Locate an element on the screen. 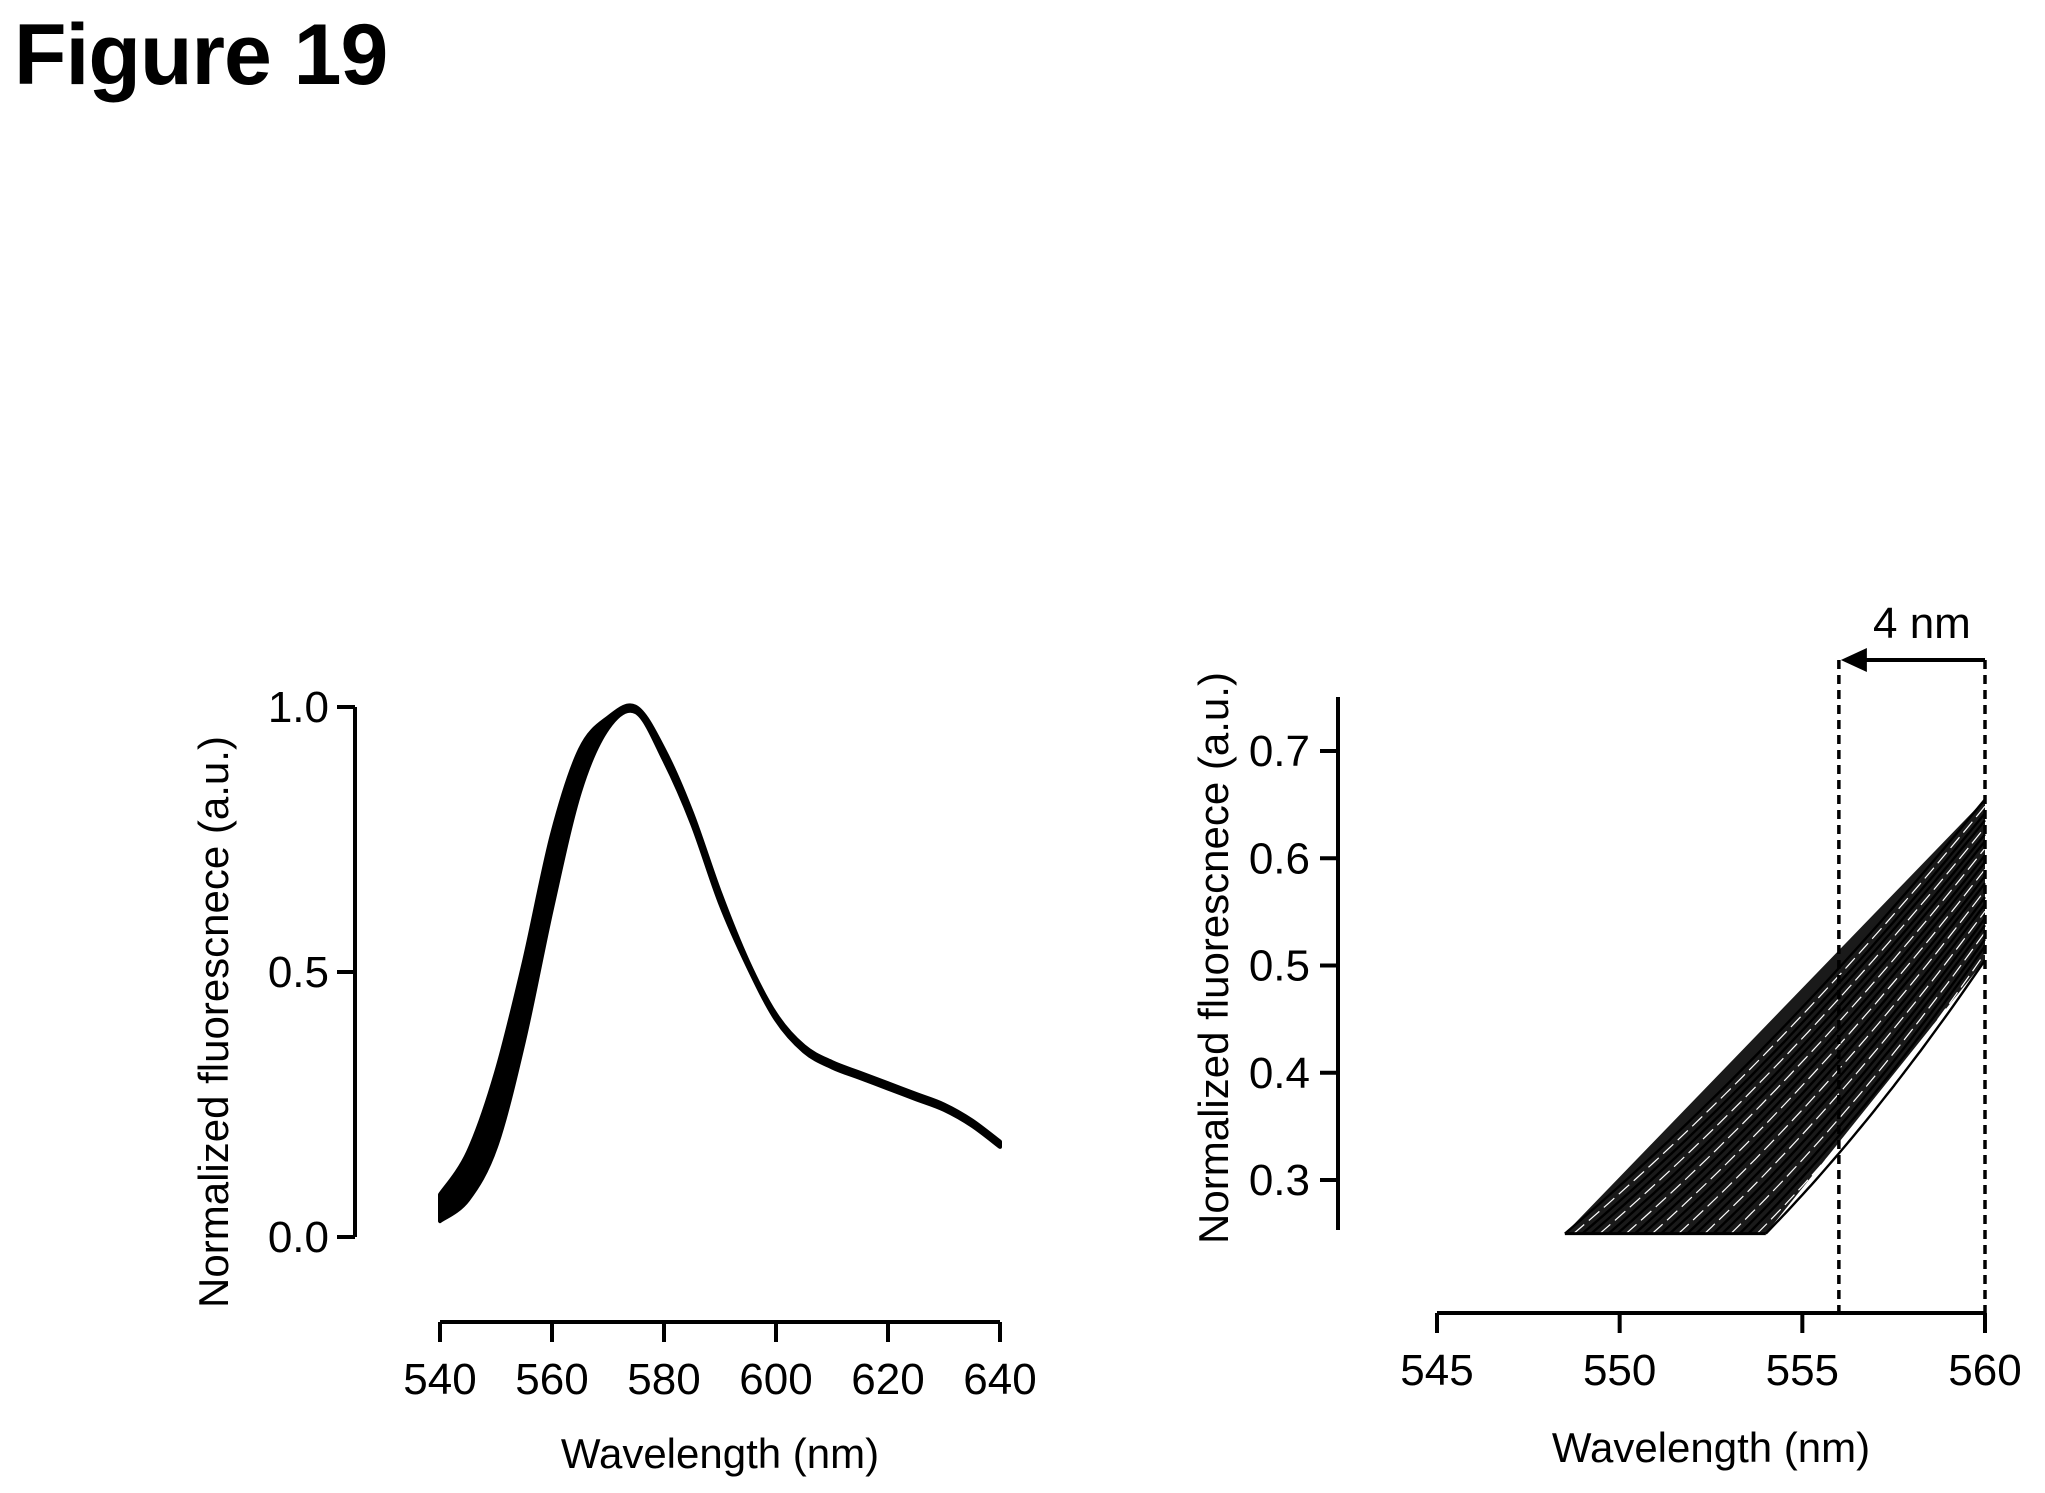  x-tick-label: 545 is located at coordinates (1436, 1370).